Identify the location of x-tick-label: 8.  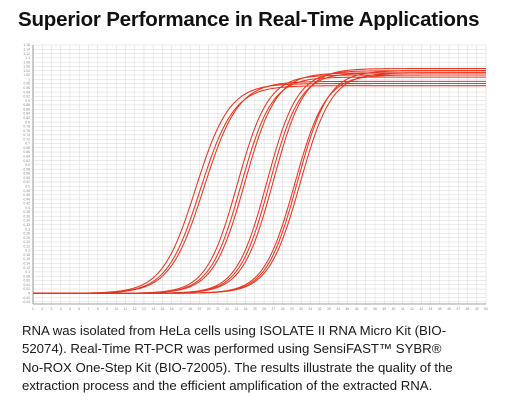
(98, 309).